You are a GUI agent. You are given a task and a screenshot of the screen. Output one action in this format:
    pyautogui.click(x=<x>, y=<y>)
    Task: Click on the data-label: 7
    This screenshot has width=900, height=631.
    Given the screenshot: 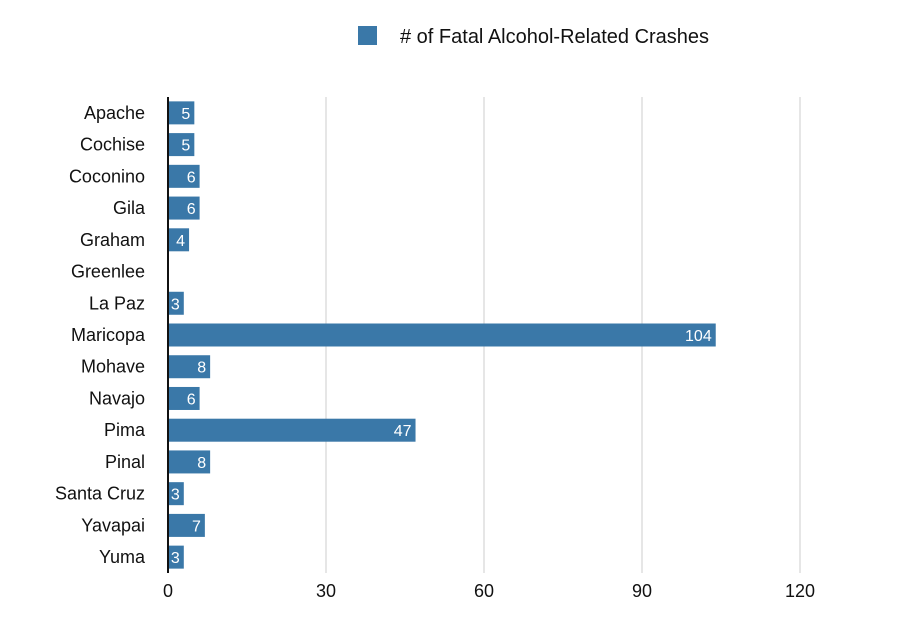 What is the action you would take?
    pyautogui.click(x=196, y=526)
    